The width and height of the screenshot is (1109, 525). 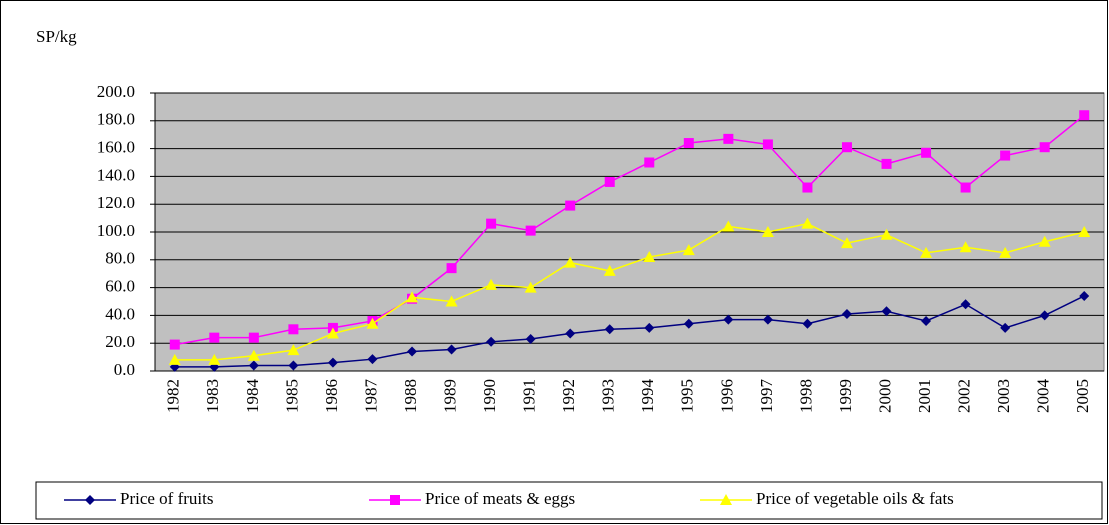 What do you see at coordinates (291, 396) in the screenshot?
I see `x-tick-label: 1985` at bounding box center [291, 396].